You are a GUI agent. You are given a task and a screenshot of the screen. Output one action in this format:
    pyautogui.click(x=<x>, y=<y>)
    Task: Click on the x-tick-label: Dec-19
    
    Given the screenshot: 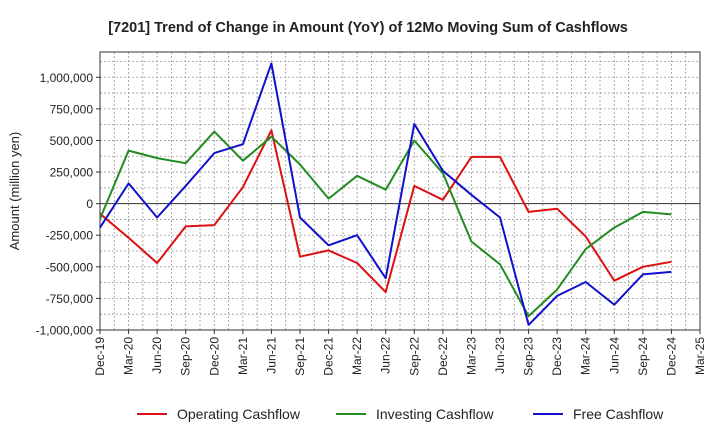 What is the action you would take?
    pyautogui.click(x=100, y=356)
    